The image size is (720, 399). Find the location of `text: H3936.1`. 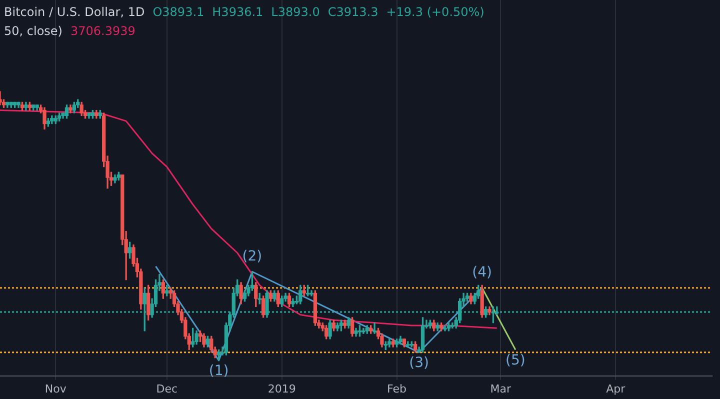

text: H3936.1 is located at coordinates (238, 12).